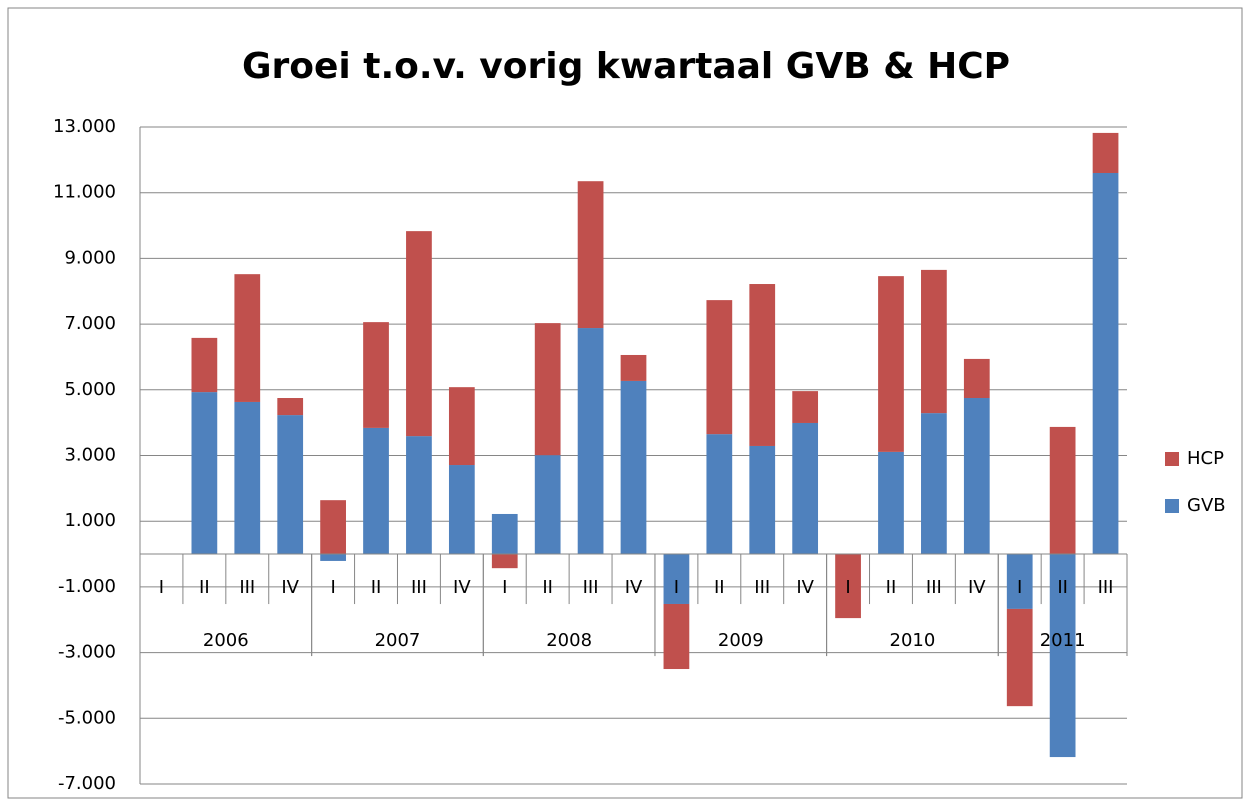 Image resolution: width=1251 pixels, height=805 pixels. Describe the element at coordinates (569, 640) in the screenshot. I see `group-label: 2008` at that location.